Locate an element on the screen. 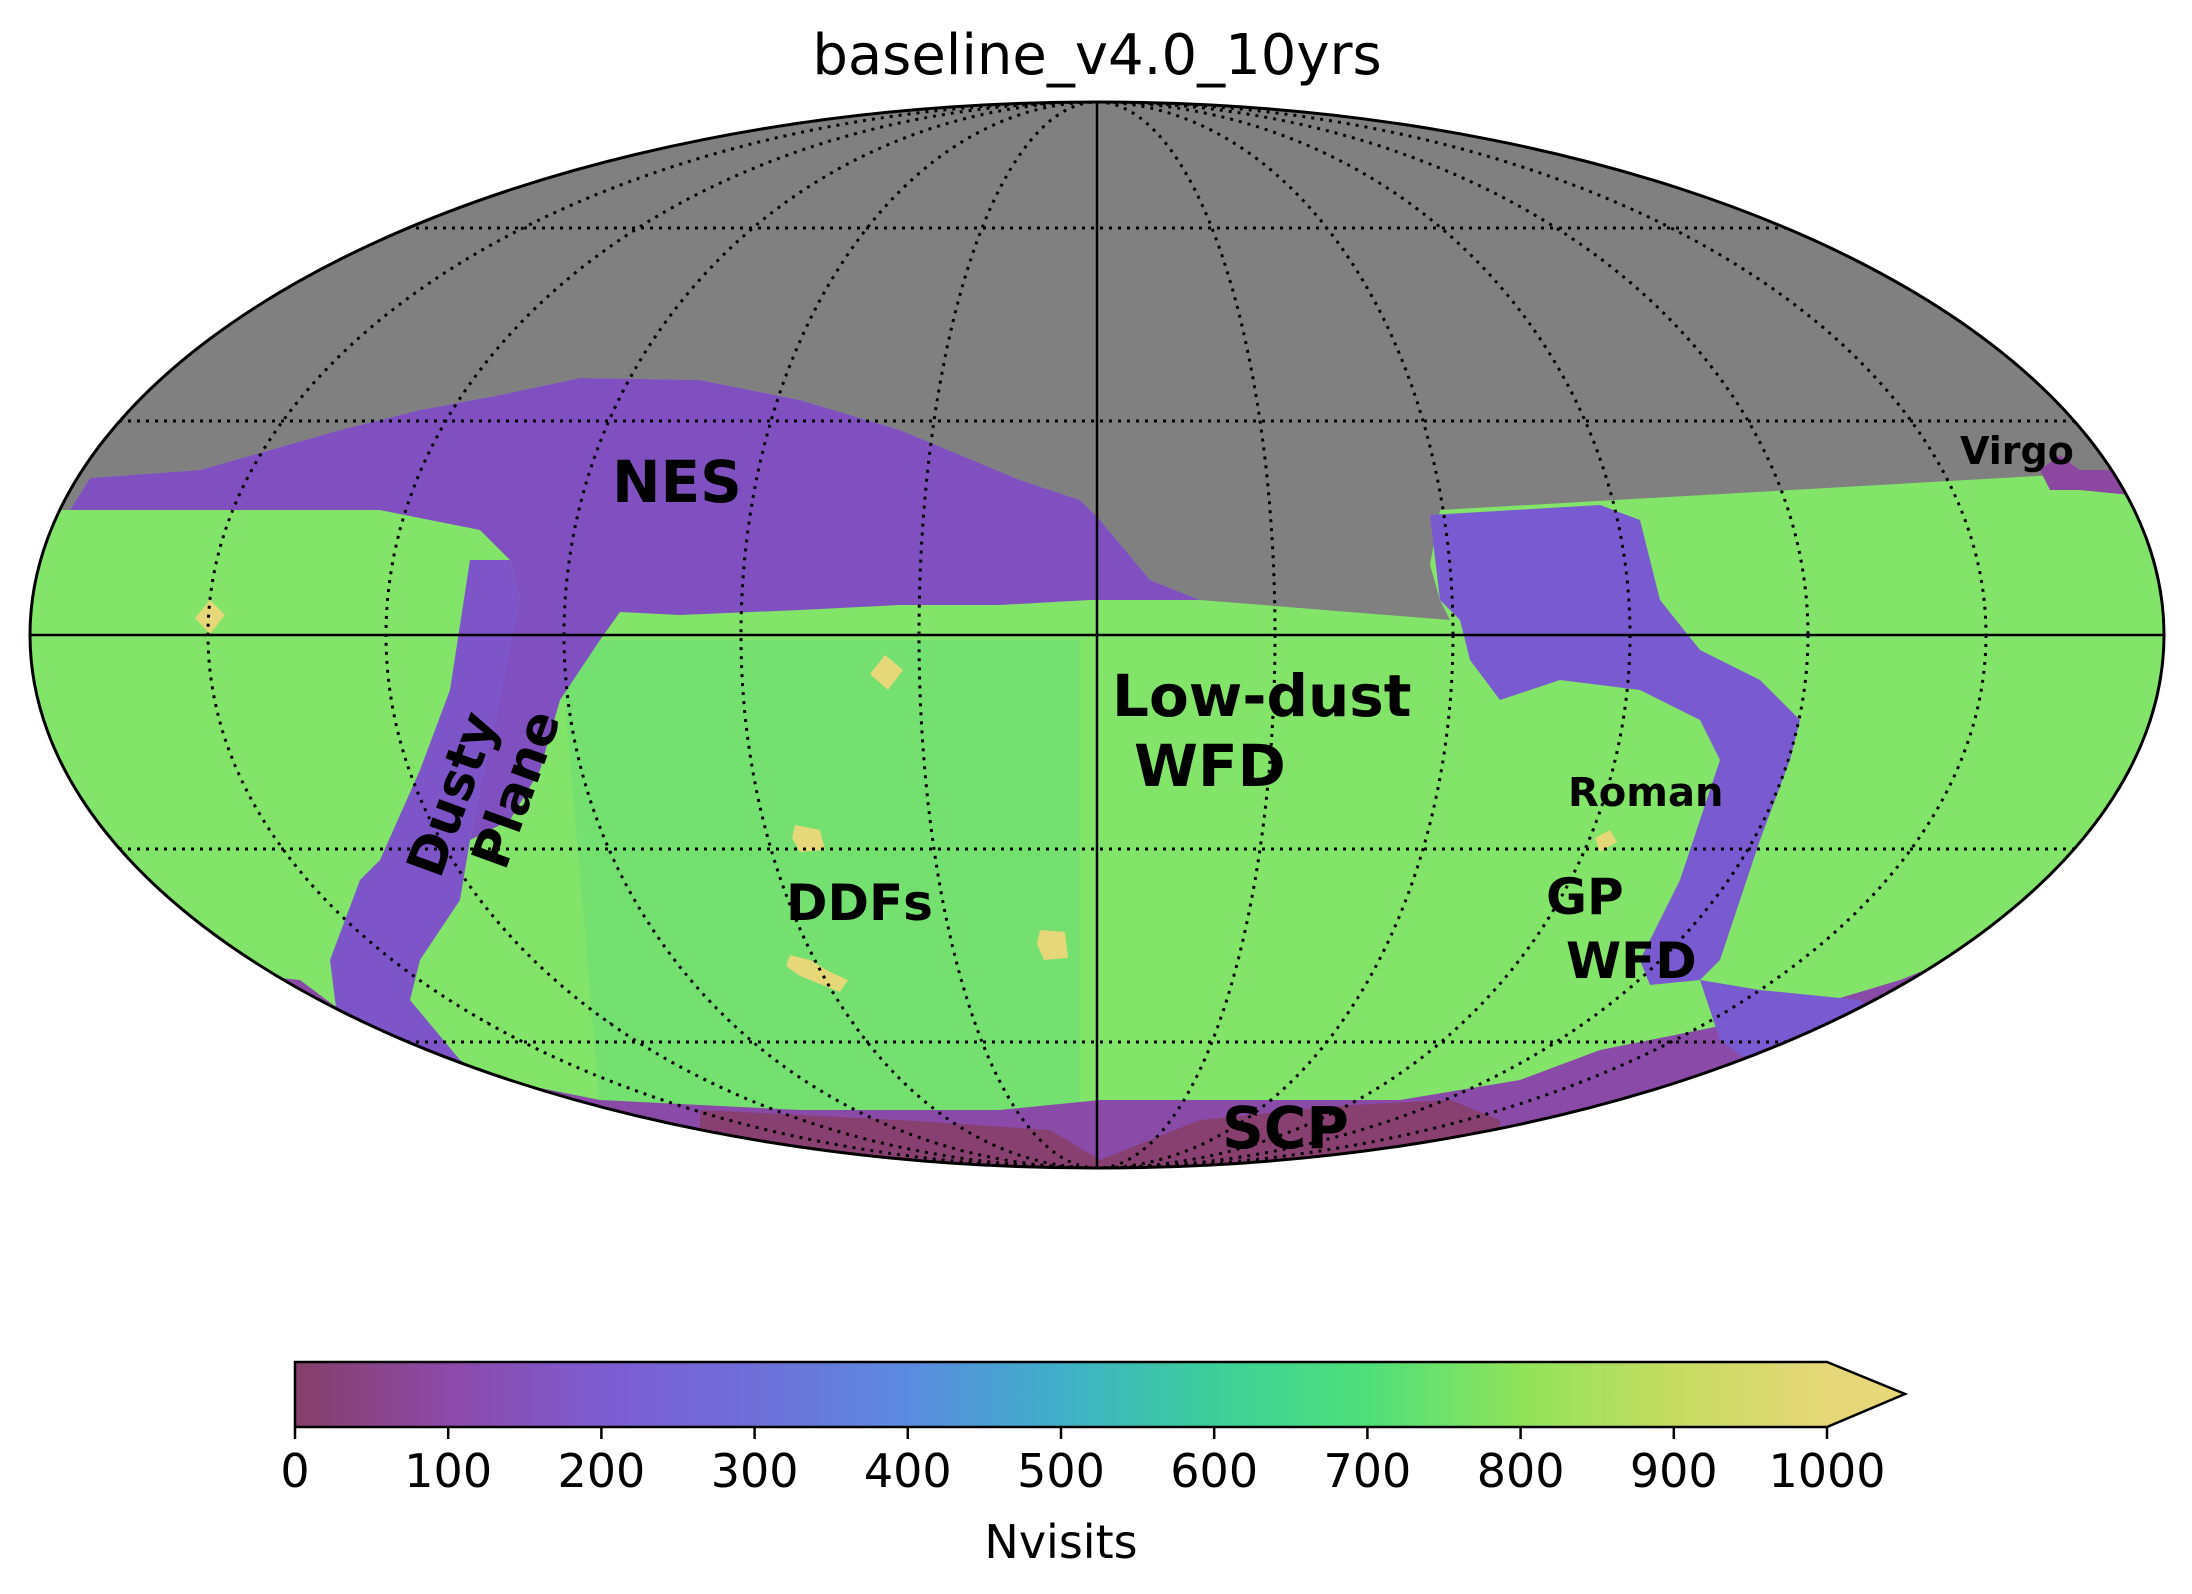  gp-band-region is located at coordinates (1615, 745).